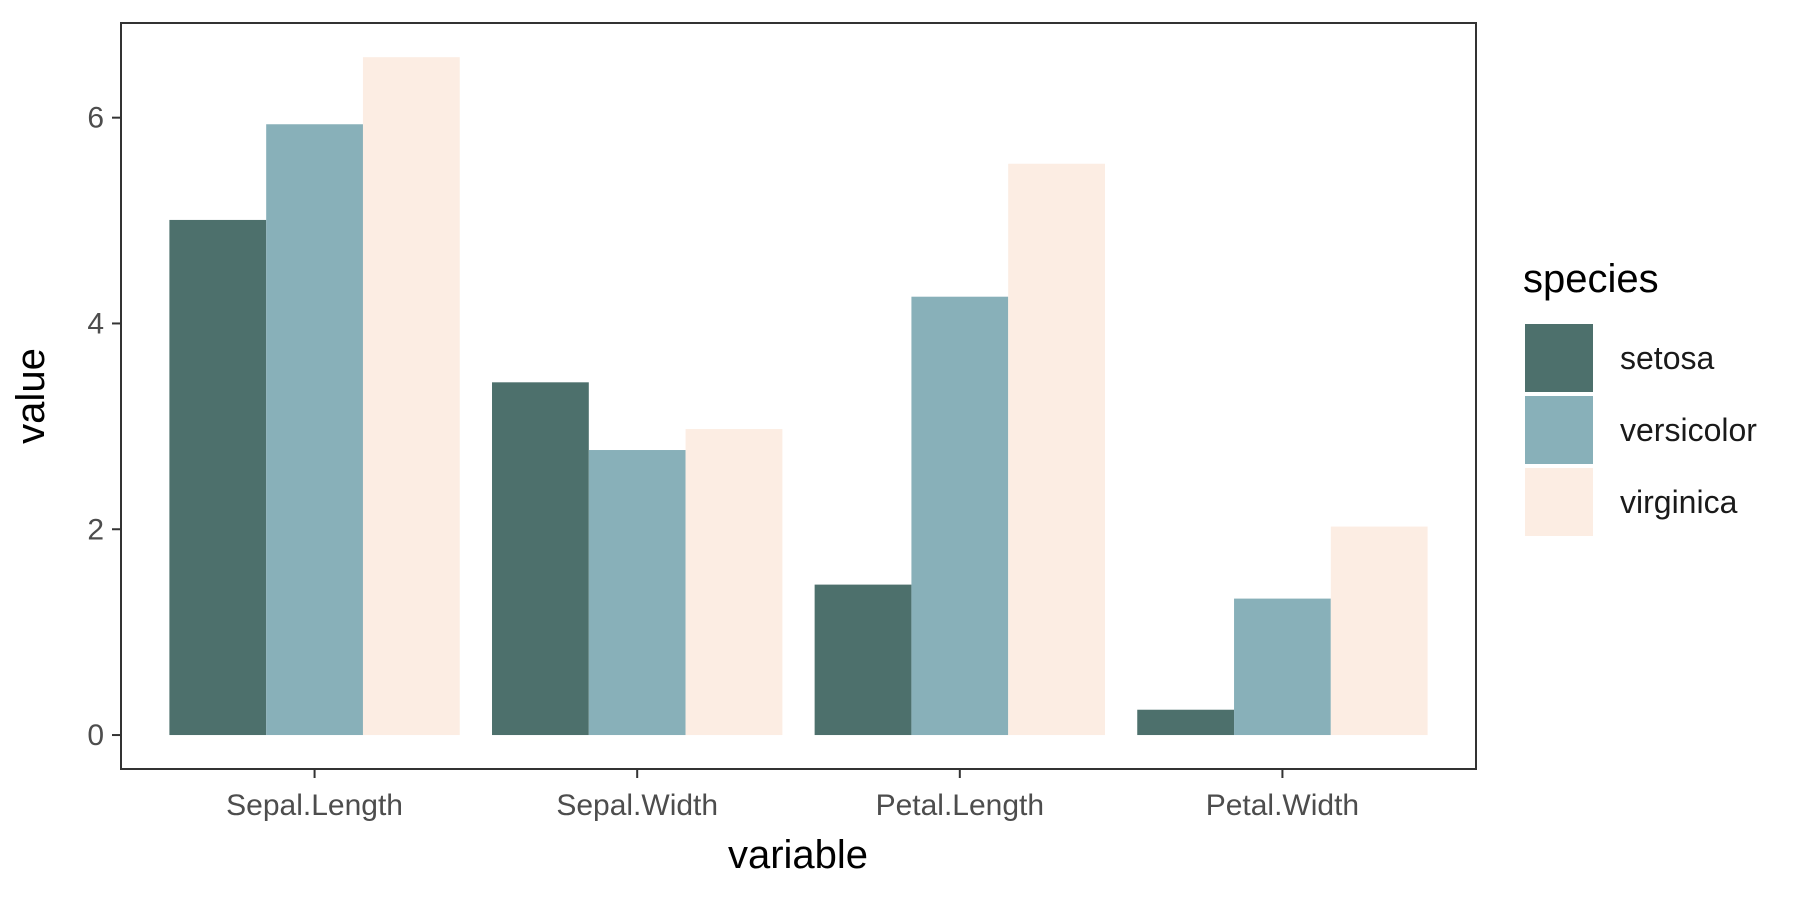 Image resolution: width=1800 pixels, height=900 pixels. What do you see at coordinates (31, 396) in the screenshot?
I see `y-axis-title: value` at bounding box center [31, 396].